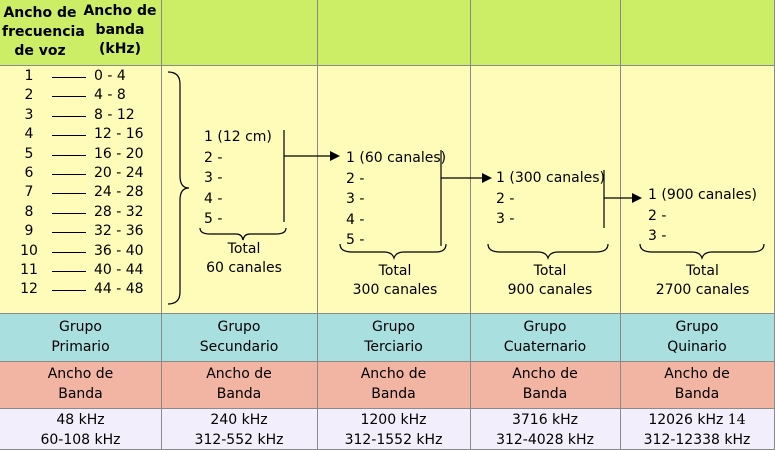  What do you see at coordinates (178, 188) in the screenshot?
I see `channel-brace` at bounding box center [178, 188].